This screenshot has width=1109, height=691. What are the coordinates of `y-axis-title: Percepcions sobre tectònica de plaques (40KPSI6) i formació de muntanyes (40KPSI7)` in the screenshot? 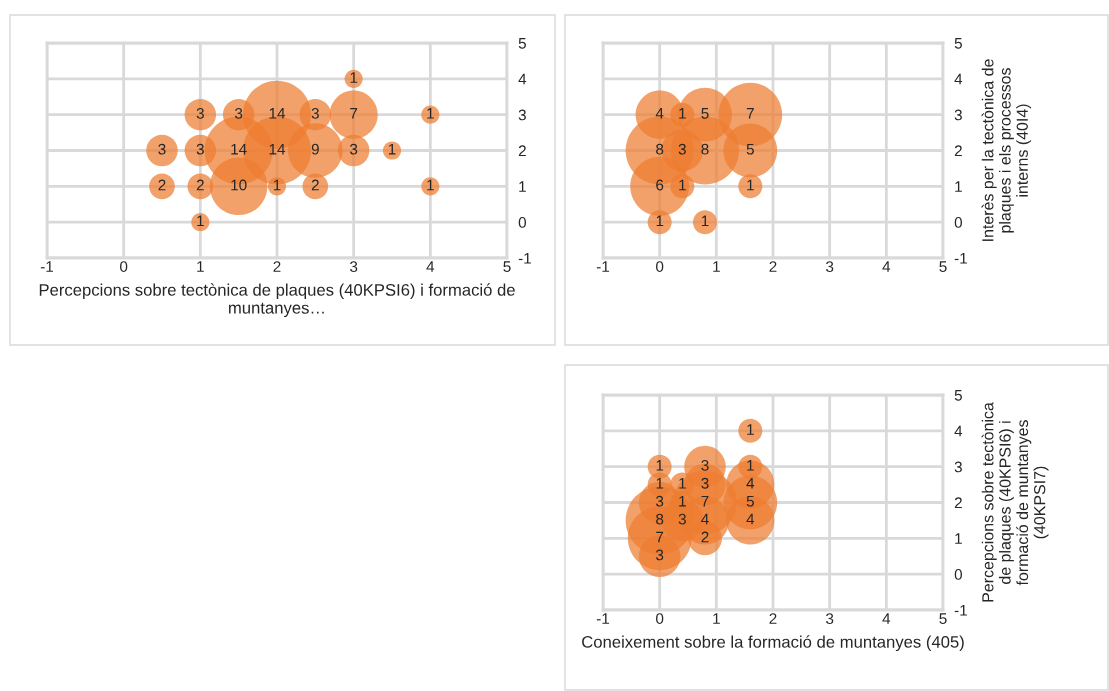 It's located at (1015, 502).